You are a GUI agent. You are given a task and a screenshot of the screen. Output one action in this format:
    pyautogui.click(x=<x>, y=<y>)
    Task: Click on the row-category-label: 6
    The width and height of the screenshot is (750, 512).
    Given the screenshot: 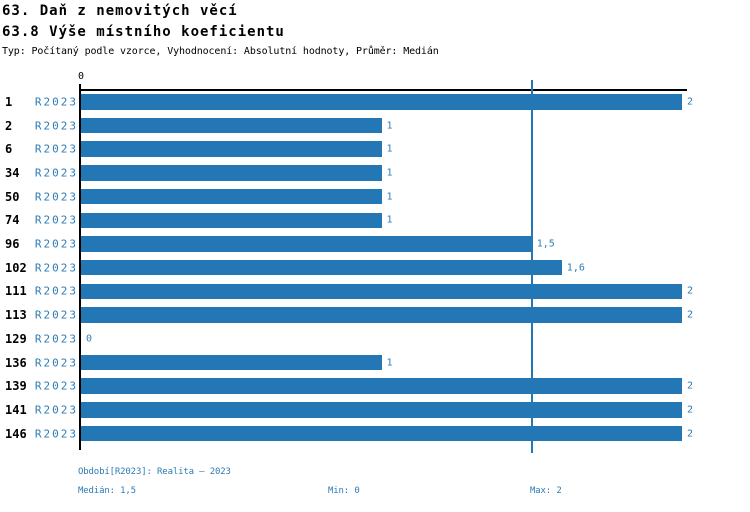 What is the action you would take?
    pyautogui.click(x=9, y=149)
    